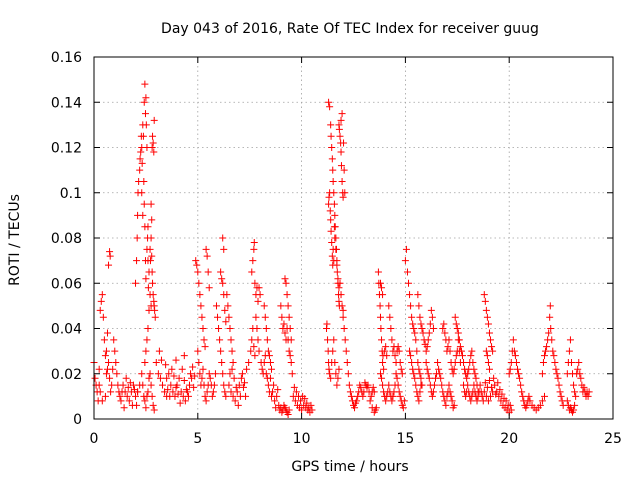 This screenshot has width=640, height=480. I want to click on x-tick-label: 20, so click(509, 439).